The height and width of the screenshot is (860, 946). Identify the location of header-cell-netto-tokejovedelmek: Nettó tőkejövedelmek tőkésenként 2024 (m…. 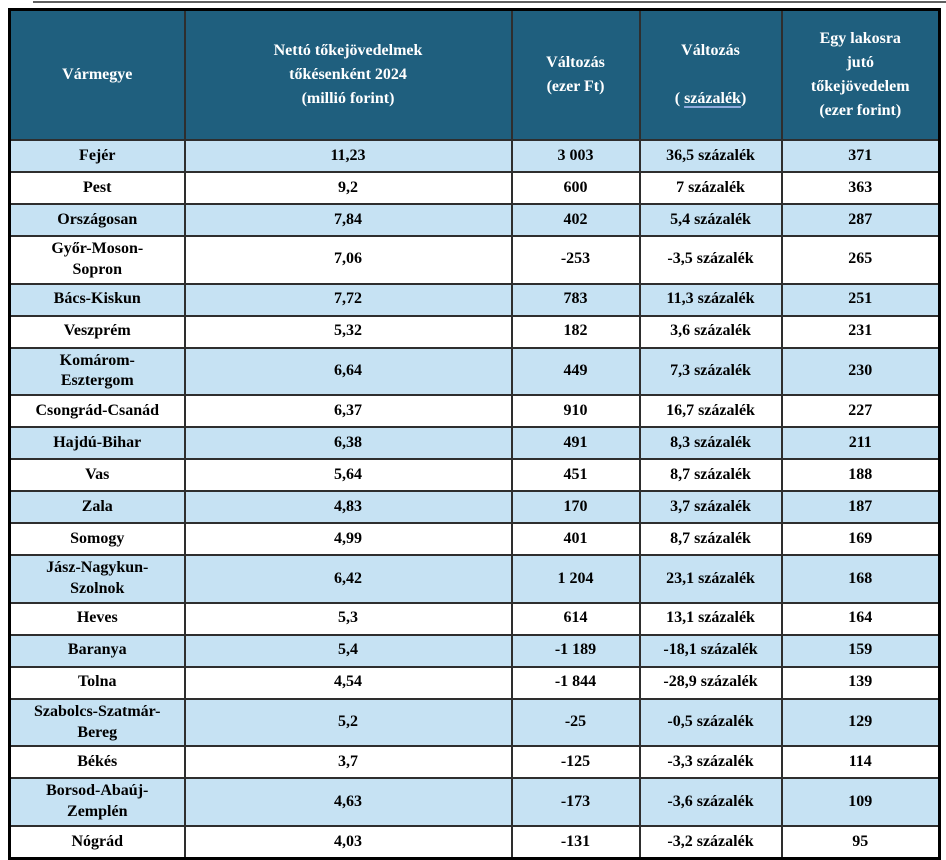
(348, 74).